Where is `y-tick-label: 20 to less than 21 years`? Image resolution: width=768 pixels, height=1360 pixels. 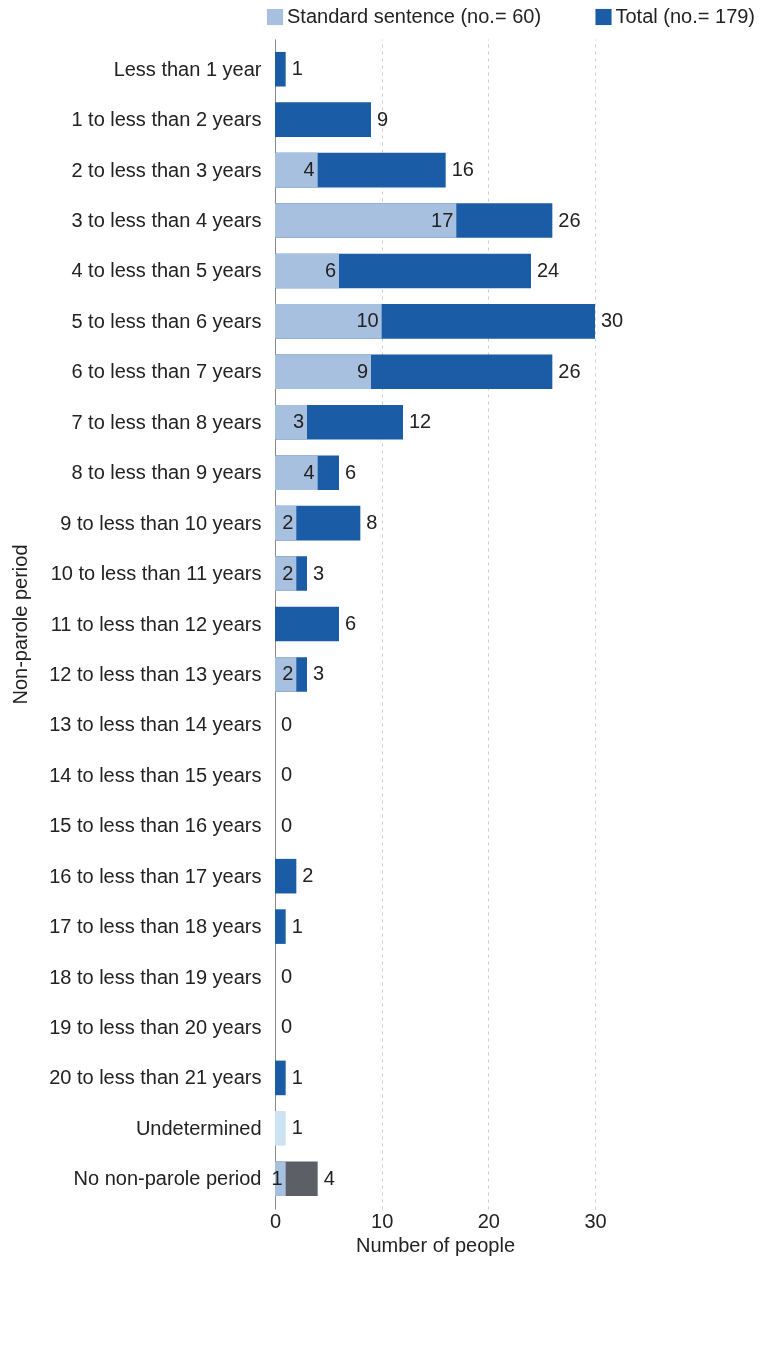 y-tick-label: 20 to less than 21 years is located at coordinates (155, 1077).